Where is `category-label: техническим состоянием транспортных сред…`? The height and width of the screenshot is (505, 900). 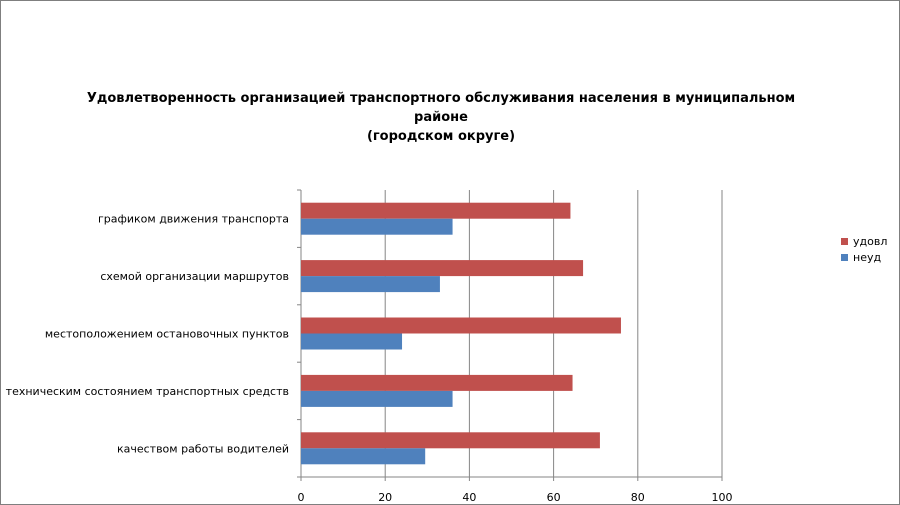 category-label: техническим состоянием транспортных сред… is located at coordinates (147, 391).